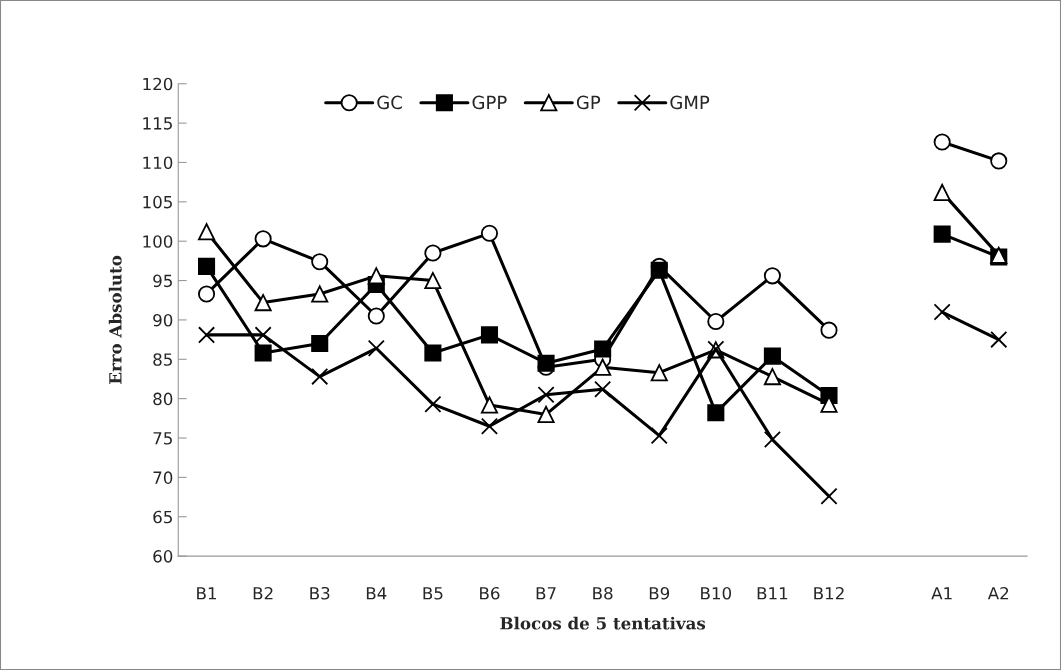 Image resolution: width=1061 pixels, height=670 pixels. What do you see at coordinates (603, 623) in the screenshot?
I see `x-axis-title: Blocos de 5 tentativas` at bounding box center [603, 623].